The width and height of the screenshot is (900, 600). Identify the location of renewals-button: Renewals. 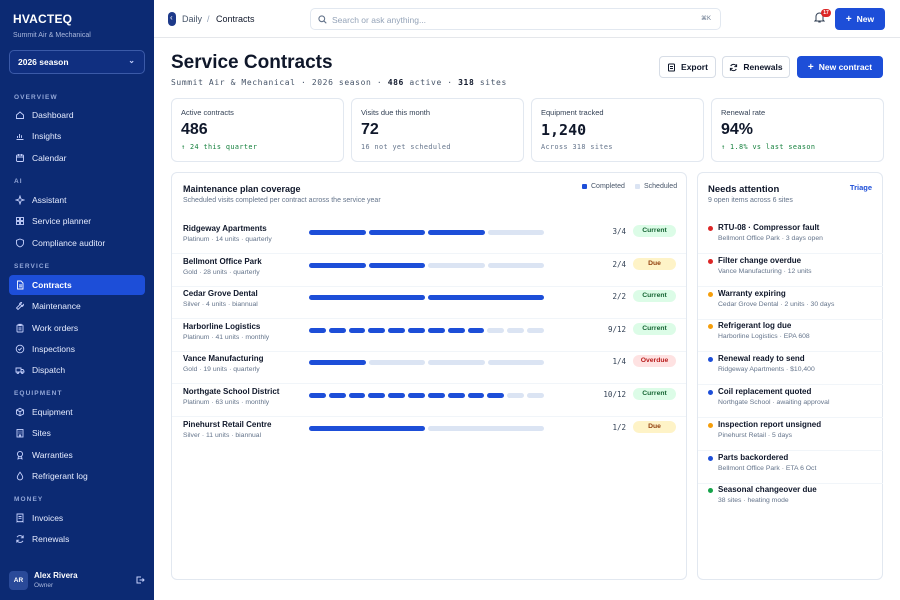
(756, 67).